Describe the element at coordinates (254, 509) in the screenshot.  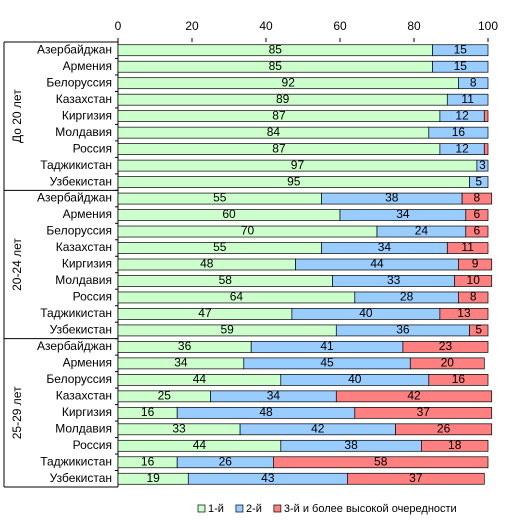
I see `legend-label: 2-й` at that location.